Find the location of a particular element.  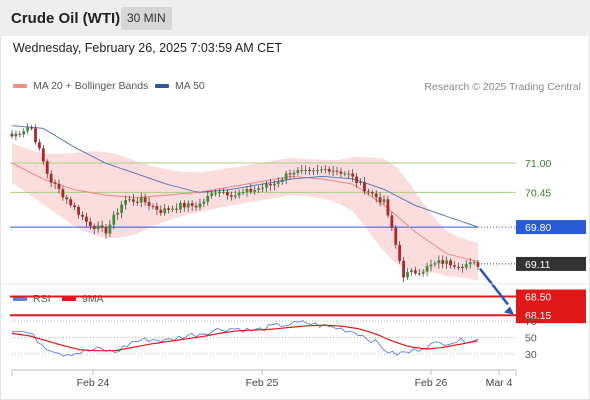

rsi-tick-label: 70 is located at coordinates (531, 322).